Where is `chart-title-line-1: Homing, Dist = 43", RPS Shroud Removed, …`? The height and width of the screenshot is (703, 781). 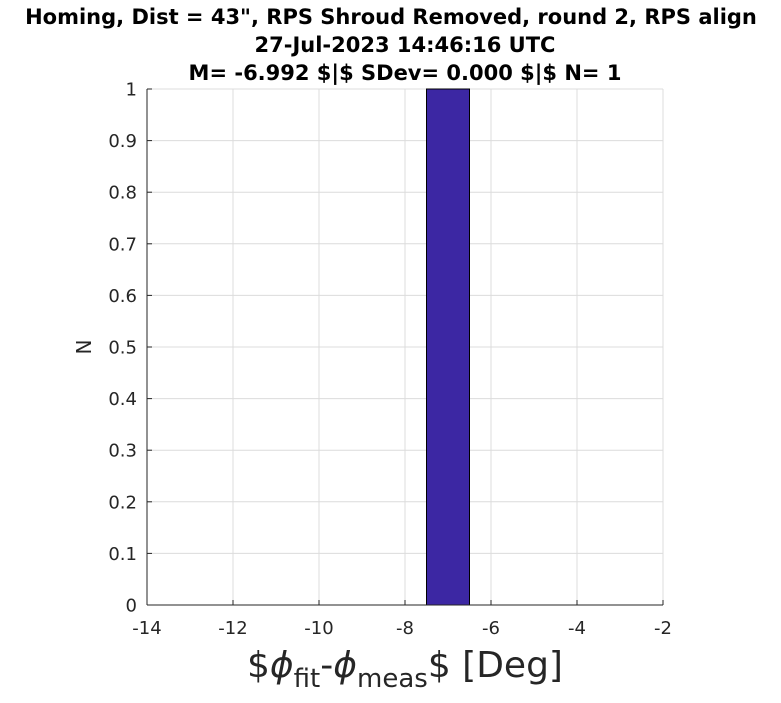 chart-title-line-1: Homing, Dist = 43", RPS Shroud Removed, … is located at coordinates (391, 17).